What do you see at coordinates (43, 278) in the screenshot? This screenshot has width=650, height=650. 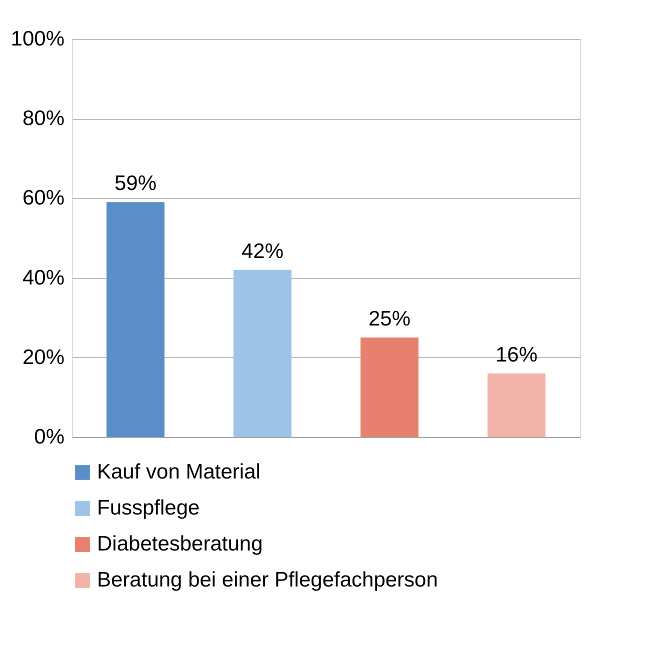 I see `y-tick-label: 40%` at bounding box center [43, 278].